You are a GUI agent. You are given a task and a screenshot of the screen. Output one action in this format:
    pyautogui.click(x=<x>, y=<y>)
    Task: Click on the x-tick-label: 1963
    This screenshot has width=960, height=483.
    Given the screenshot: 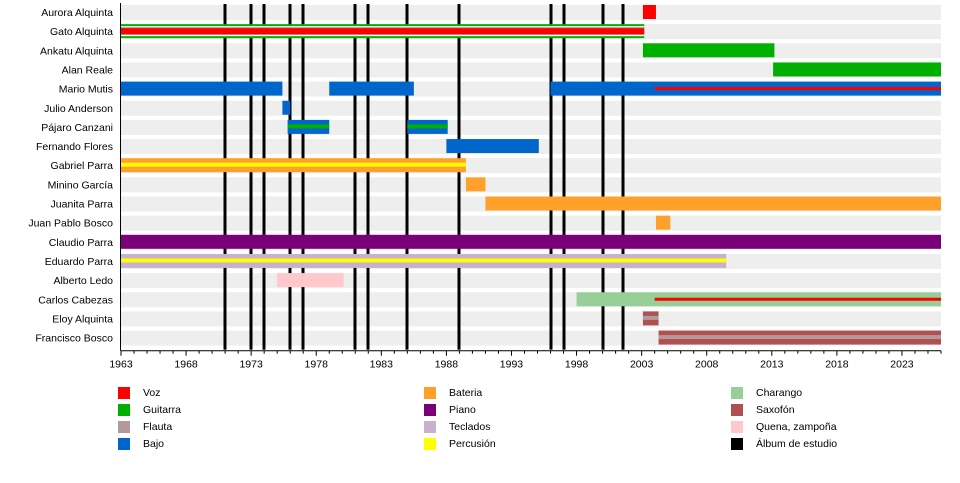 What is the action you would take?
    pyautogui.click(x=121, y=365)
    